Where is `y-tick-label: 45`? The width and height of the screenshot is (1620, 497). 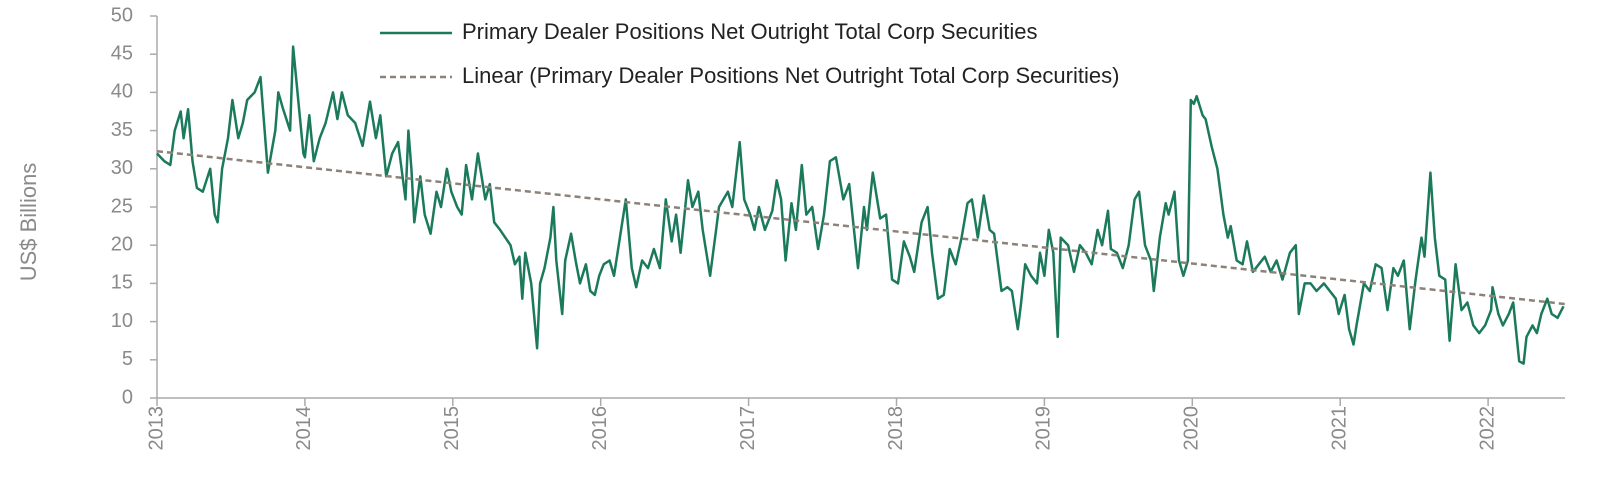 y-tick-label: 45 is located at coordinates (122, 53).